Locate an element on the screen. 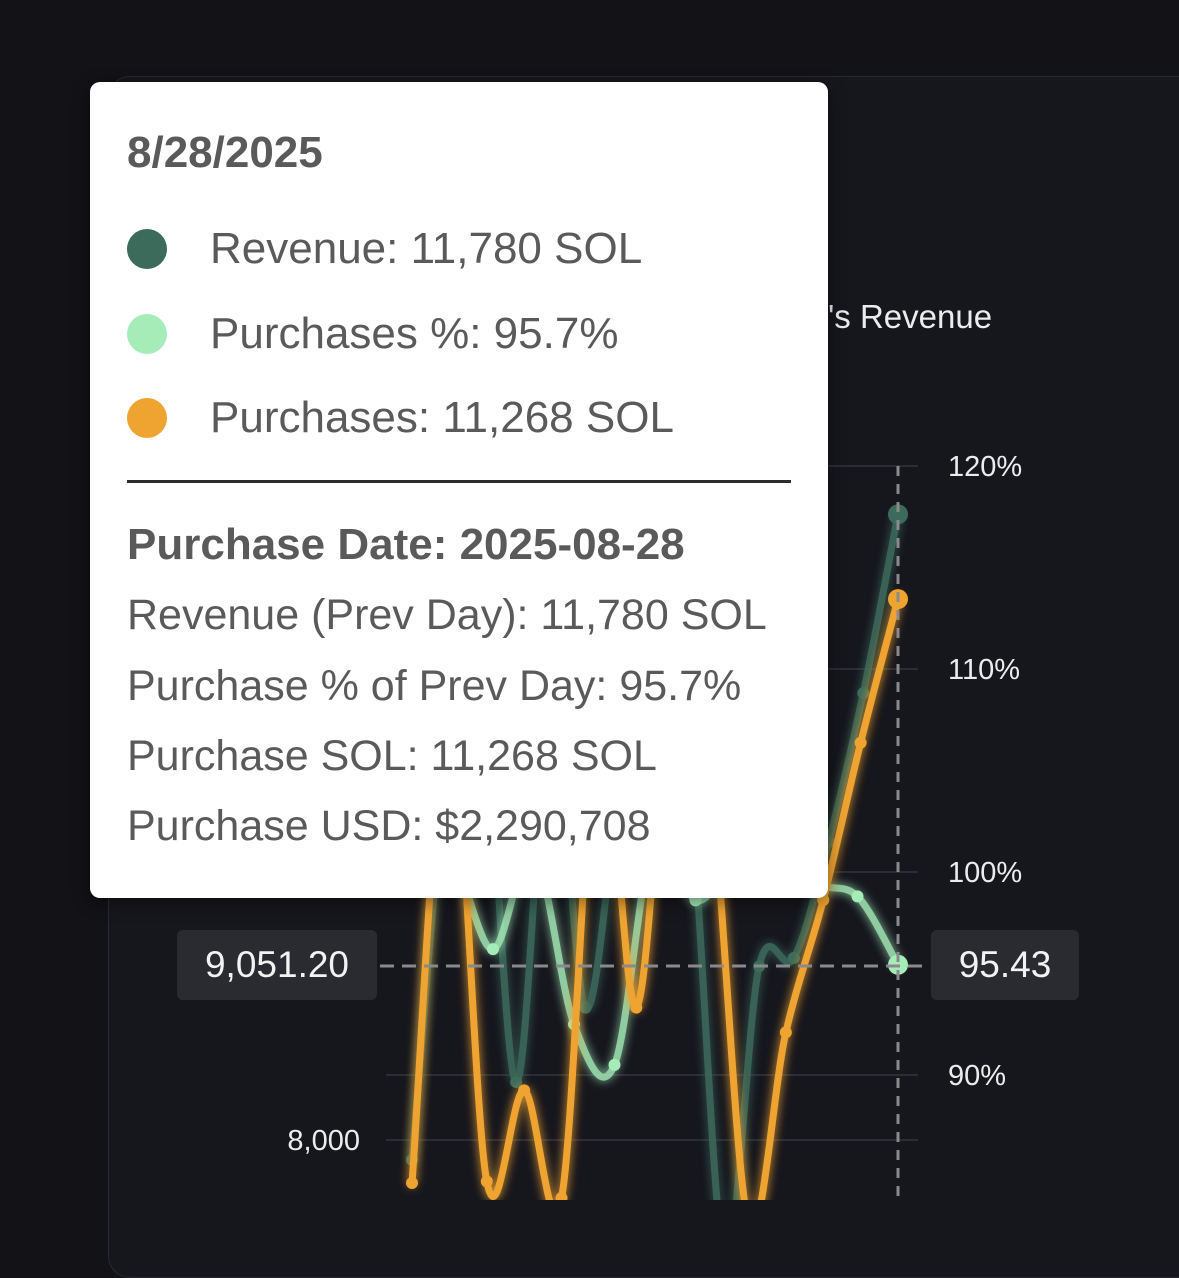  legend-item-revenue: Revenue: 11,780 SOL is located at coordinates (384, 249).